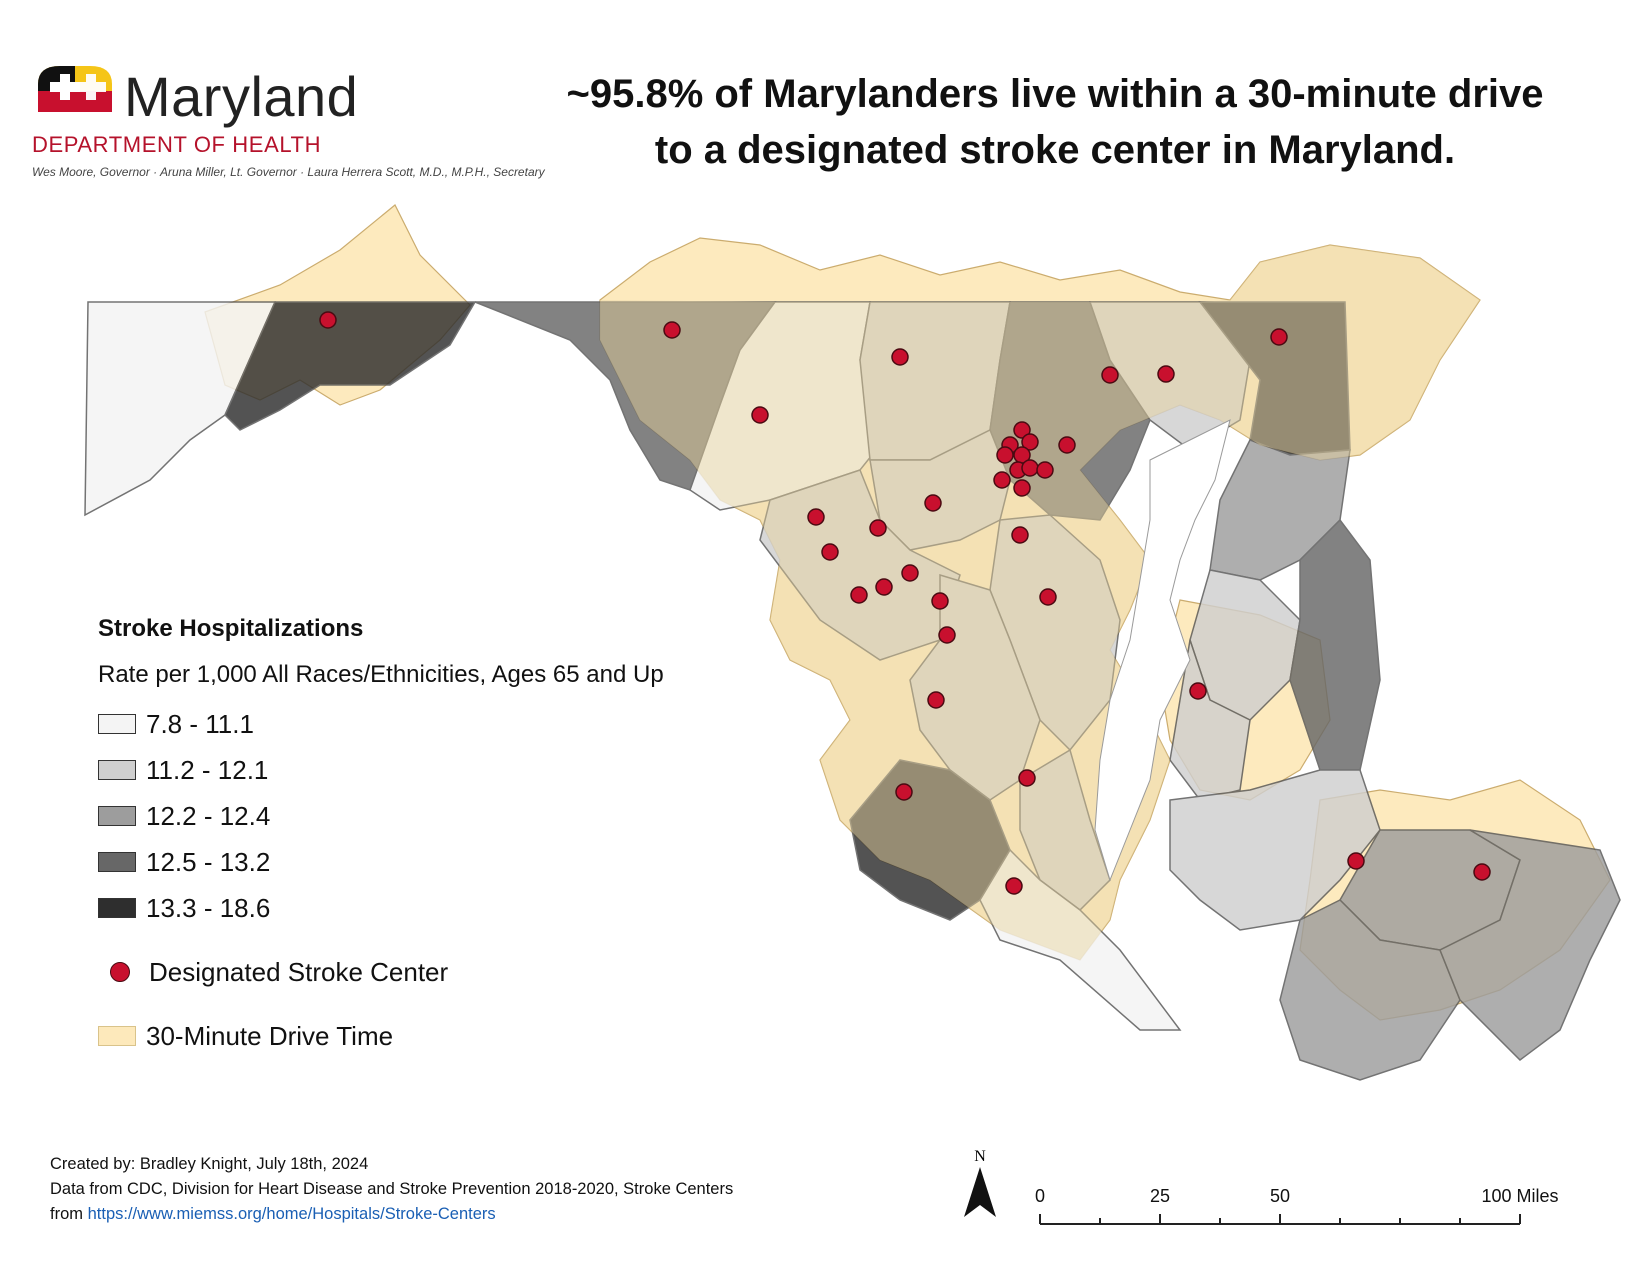 Image resolution: width=1650 pixels, height=1275 pixels. Describe the element at coordinates (1040, 1196) in the screenshot. I see `scale-label-0: 0` at that location.